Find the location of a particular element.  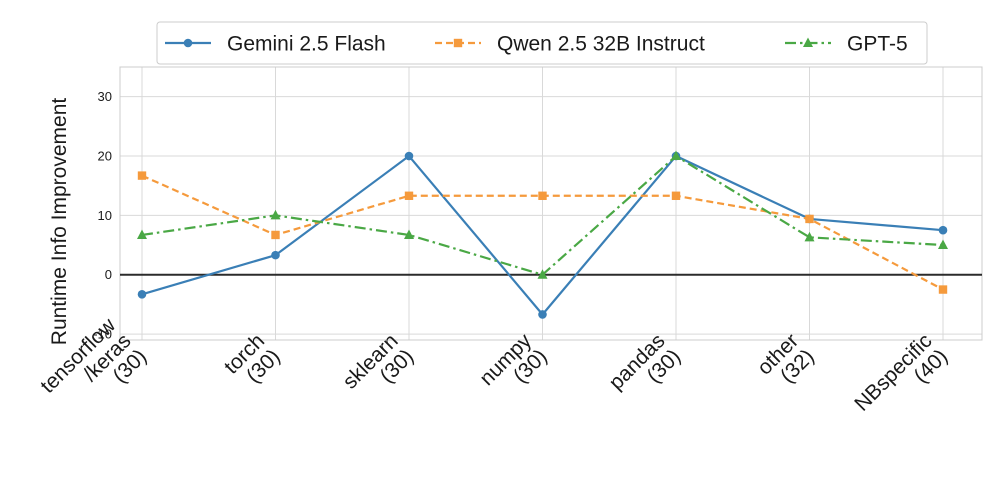

y-tick-label: 0 is located at coordinates (108, 274).